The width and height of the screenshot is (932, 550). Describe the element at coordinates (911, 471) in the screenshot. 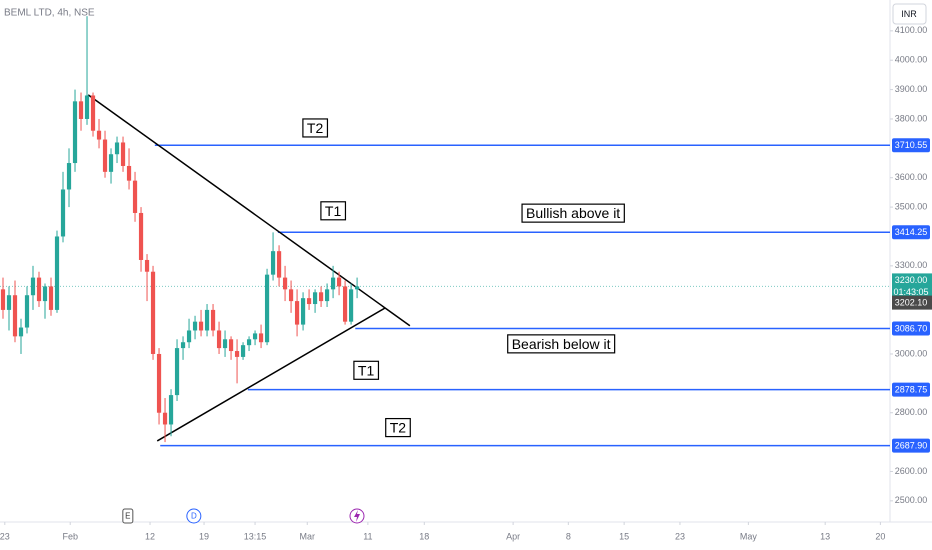

I see `y-tick-label: 2600.00` at that location.